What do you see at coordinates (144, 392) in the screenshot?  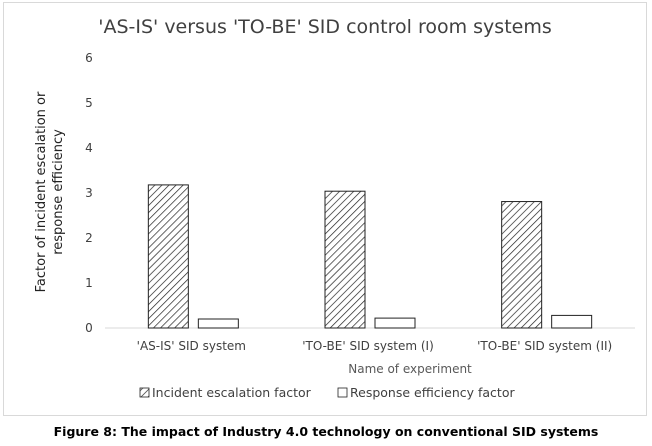 I see `legend-swatch-incident-escalation` at bounding box center [144, 392].